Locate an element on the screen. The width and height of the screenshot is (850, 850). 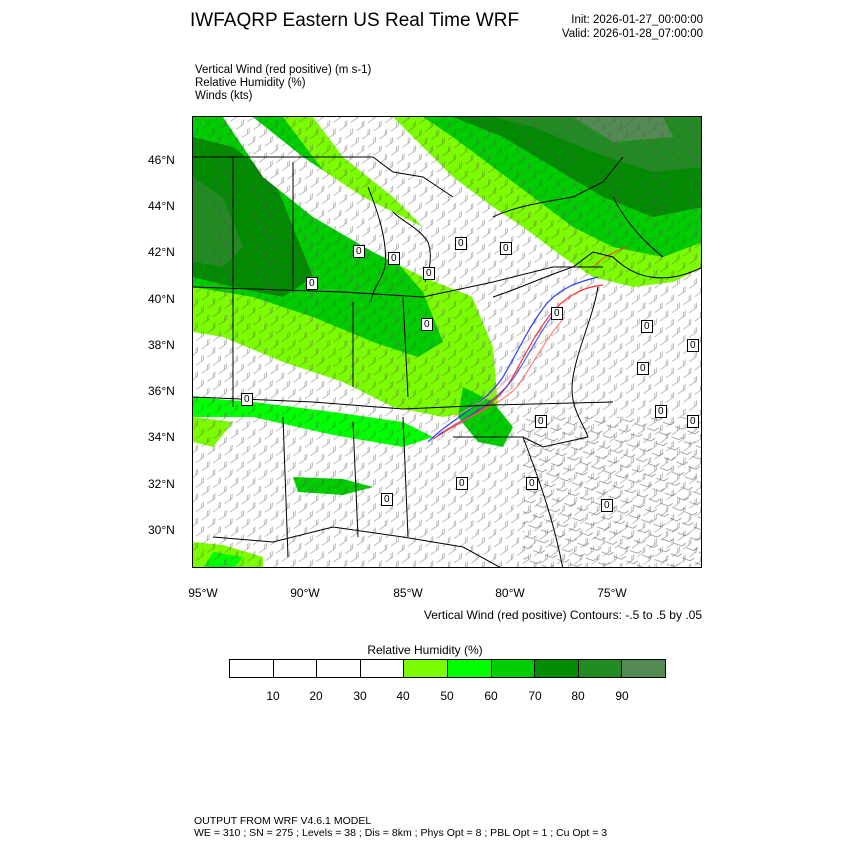
field-label-vertical-wind: Vertical Wind (red positive) (m s-1) is located at coordinates (283, 70).